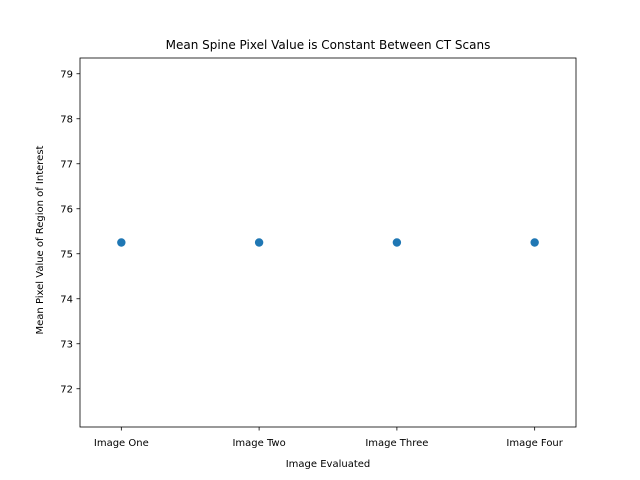 Image resolution: width=640 pixels, height=480 pixels. Describe the element at coordinates (329, 438) in the screenshot. I see `x-axis: Image One Image Two Image Three Image Four` at that location.